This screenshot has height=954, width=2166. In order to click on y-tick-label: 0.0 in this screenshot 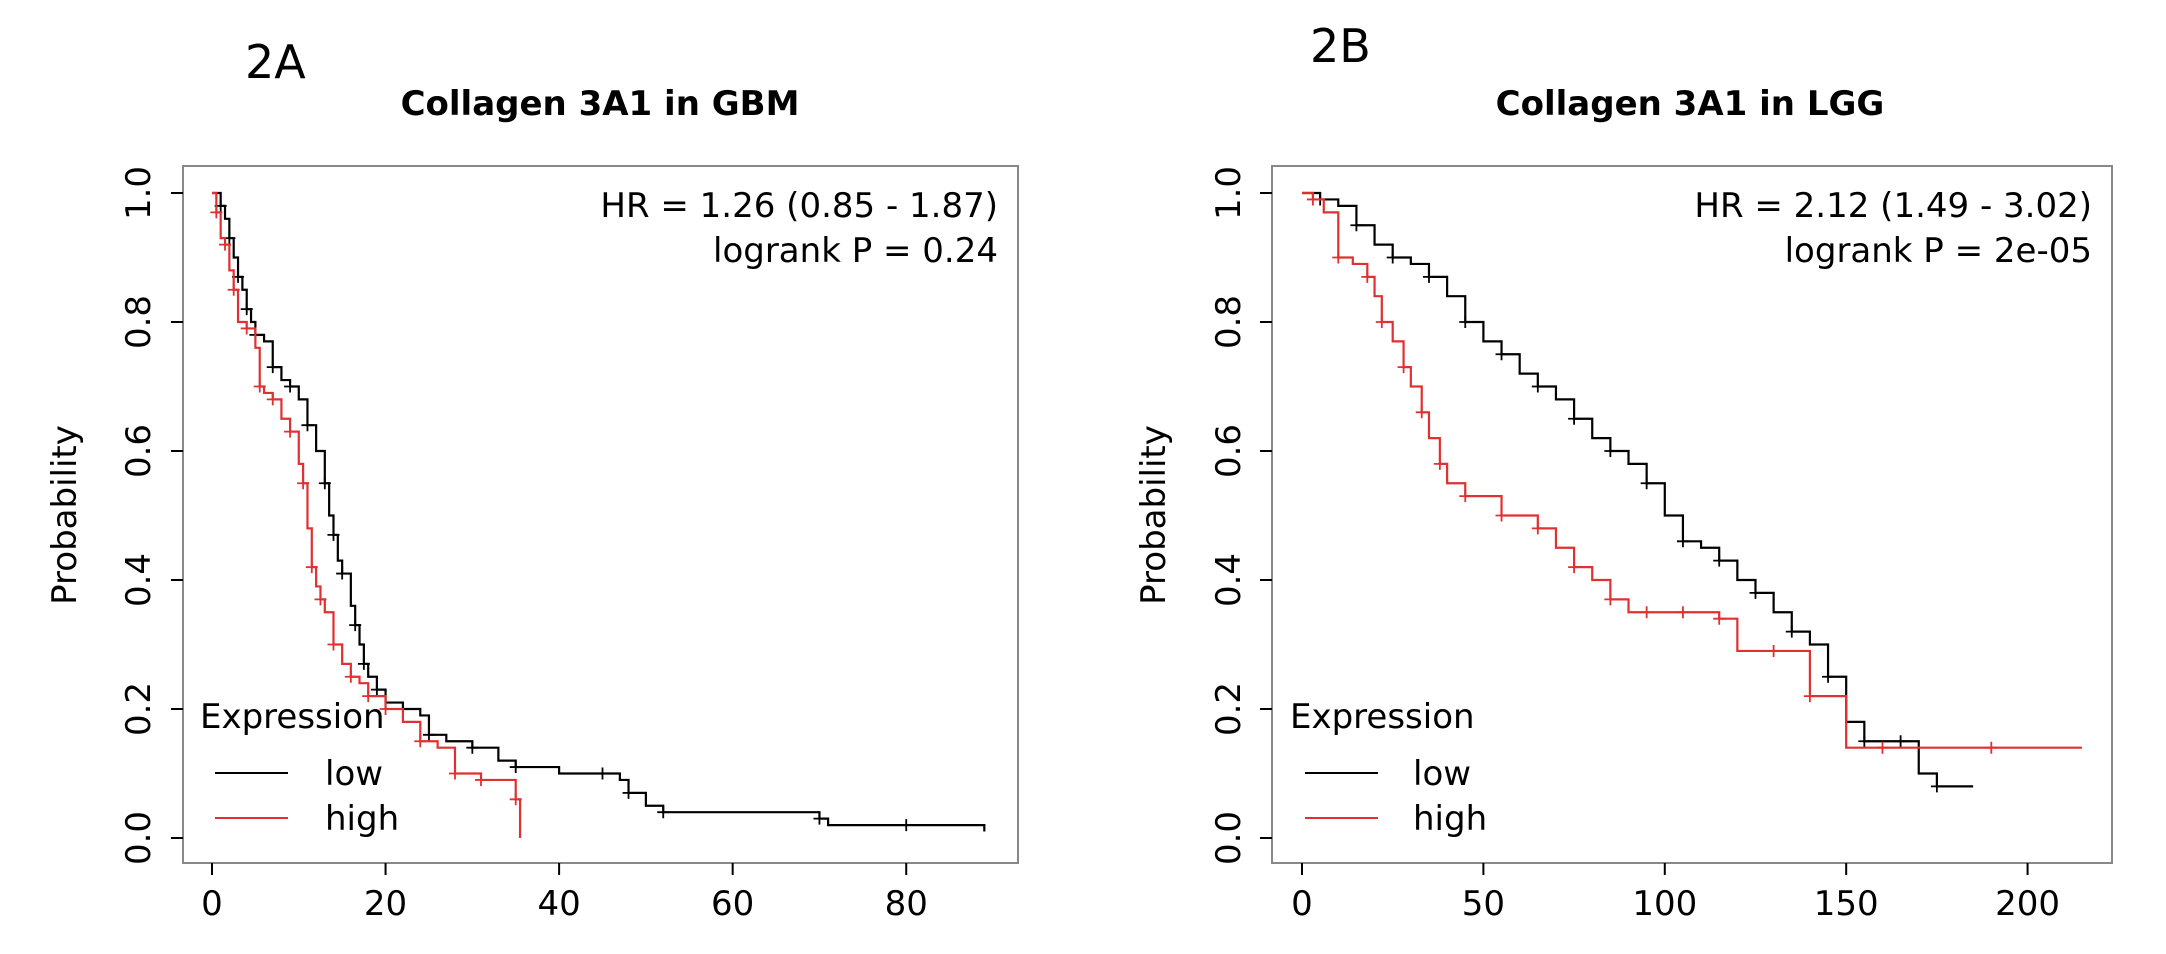, I will do `click(139, 838)`.